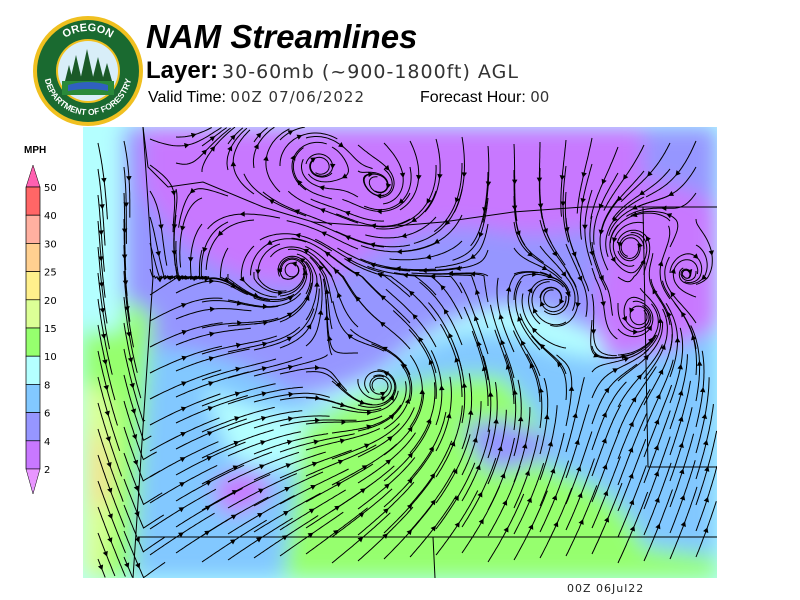 This screenshot has width=800, height=600. I want to click on page-title: NAM Streamlines, so click(282, 36).